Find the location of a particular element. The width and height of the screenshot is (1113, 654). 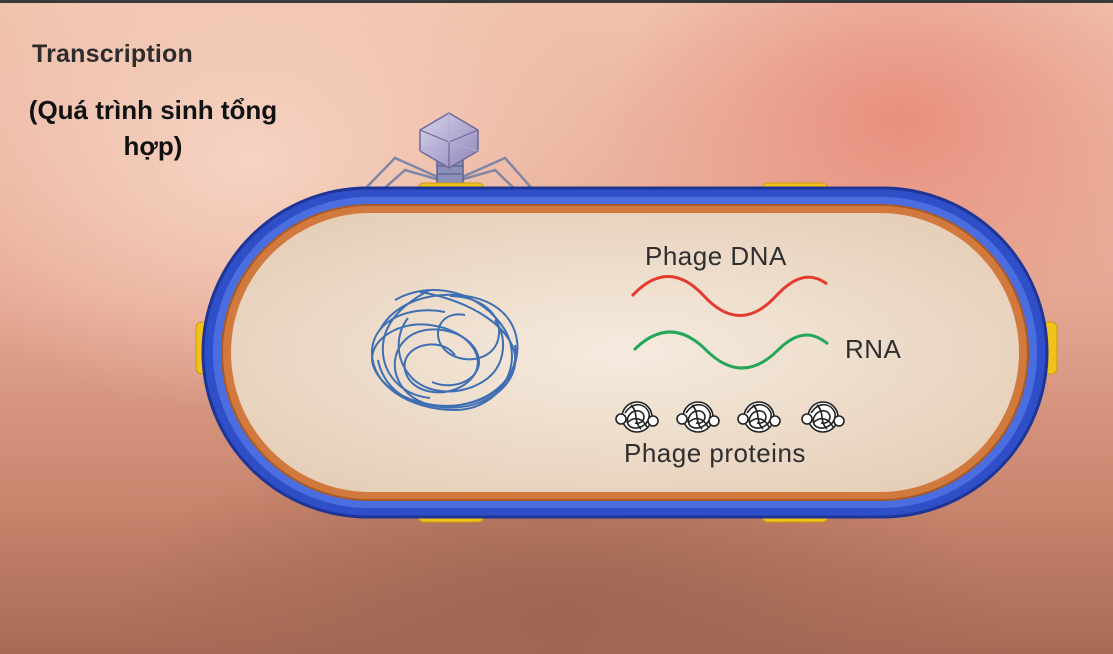

phage-proteins-label: Phage proteins is located at coordinates (715, 453).